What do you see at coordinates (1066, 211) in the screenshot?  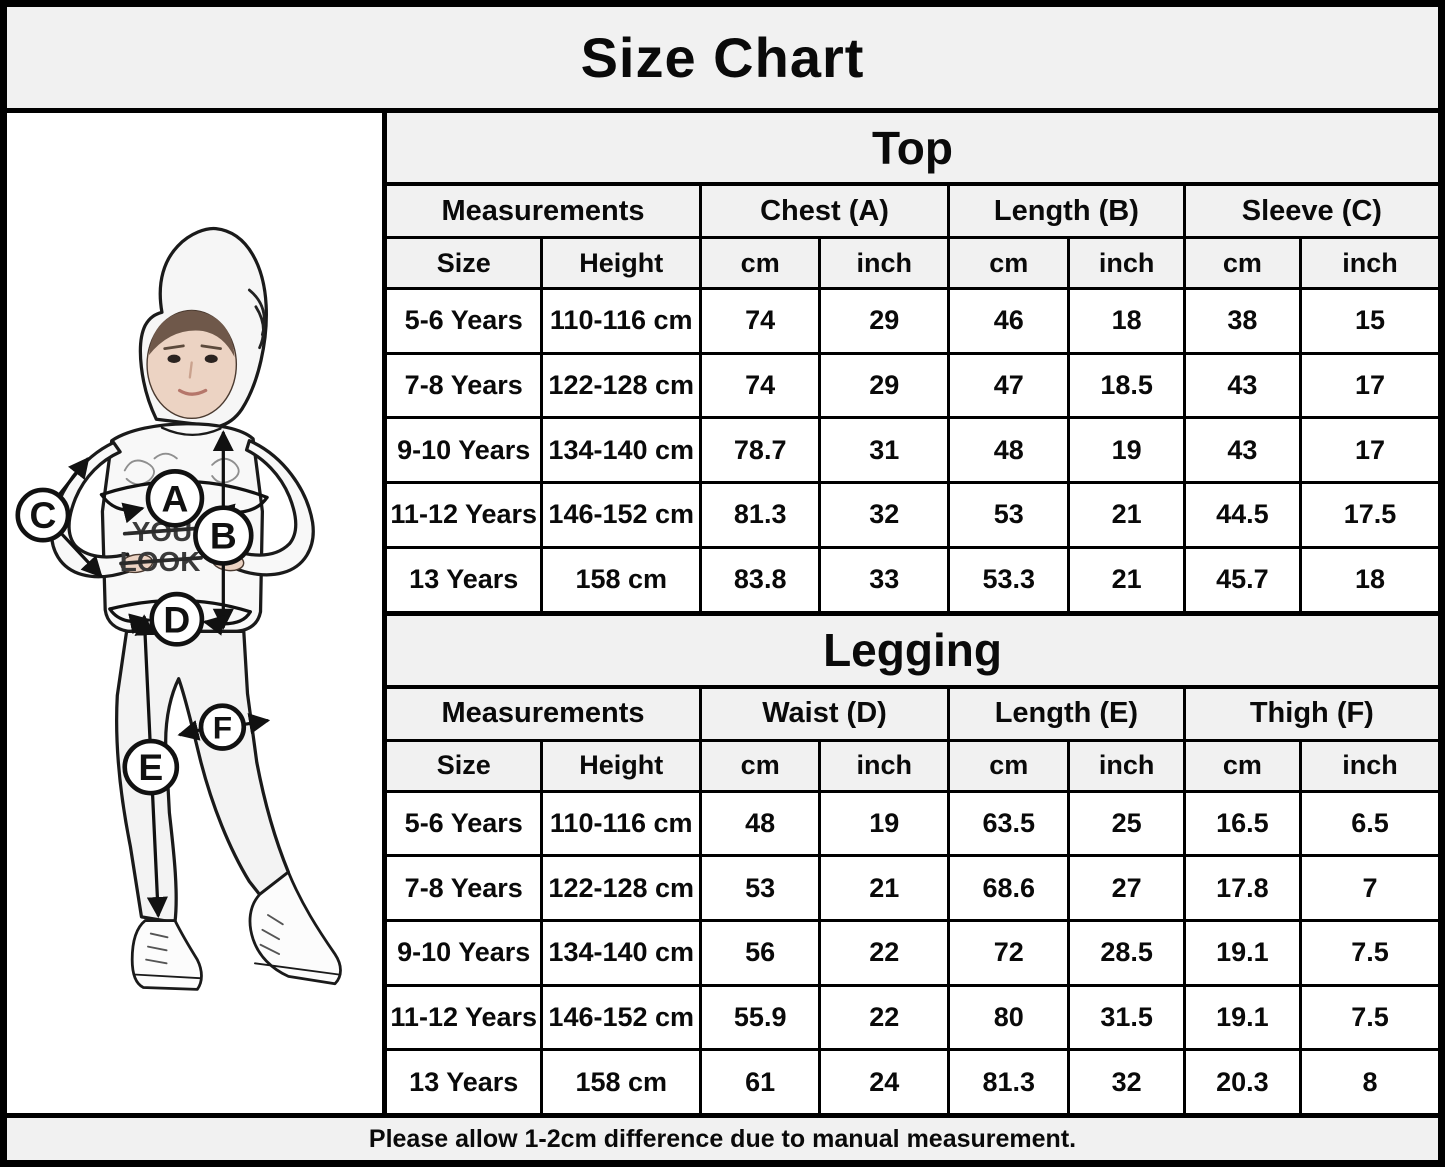 I see `column-group-header: Length (B)` at bounding box center [1066, 211].